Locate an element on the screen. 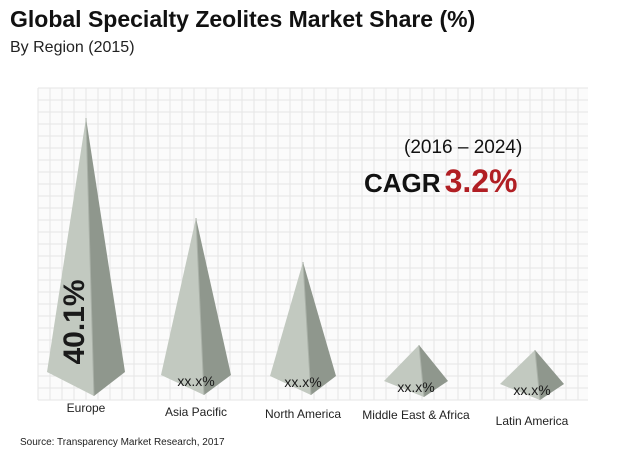  category-label: Latin America is located at coordinates (532, 421).